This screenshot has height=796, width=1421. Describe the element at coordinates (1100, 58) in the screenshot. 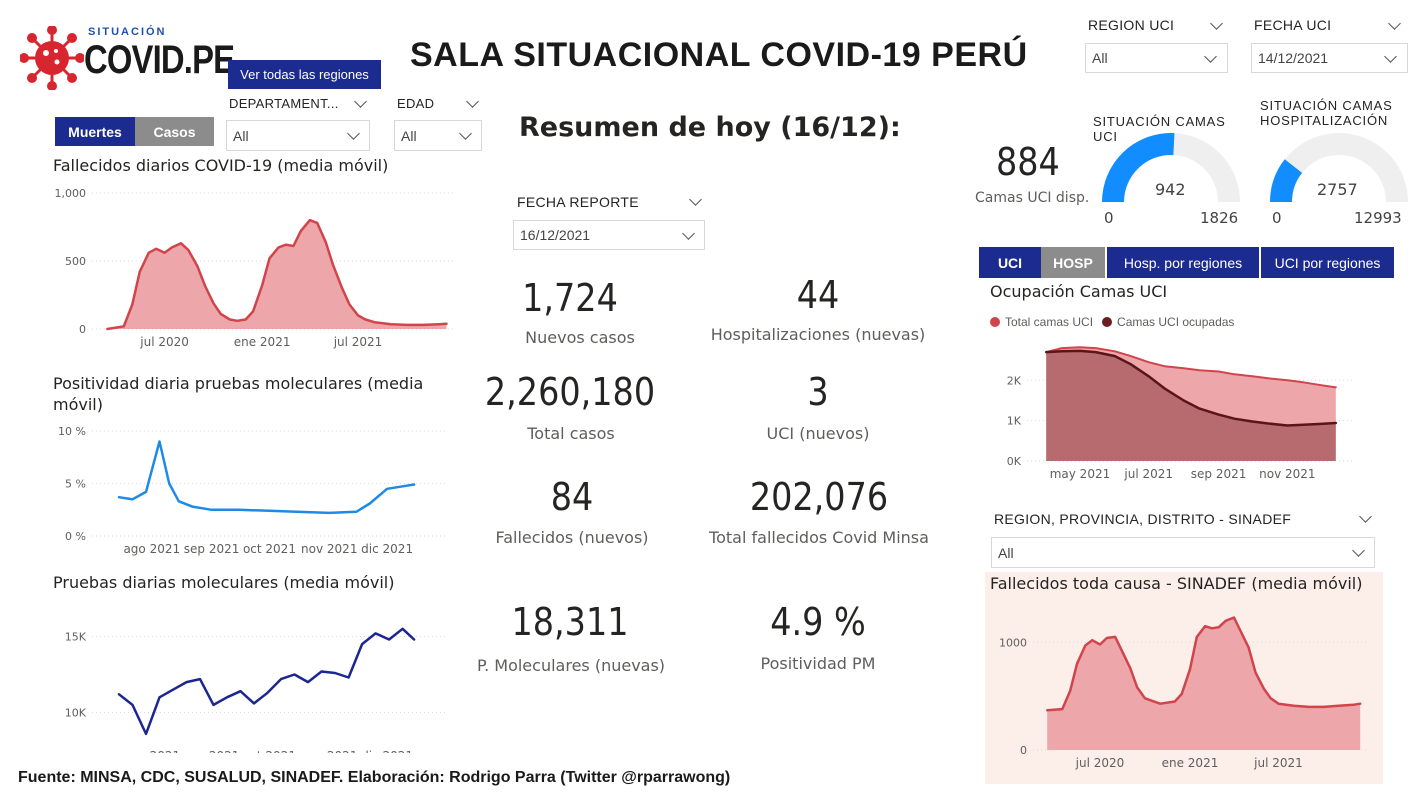

I see `region-uci-value: All` at that location.